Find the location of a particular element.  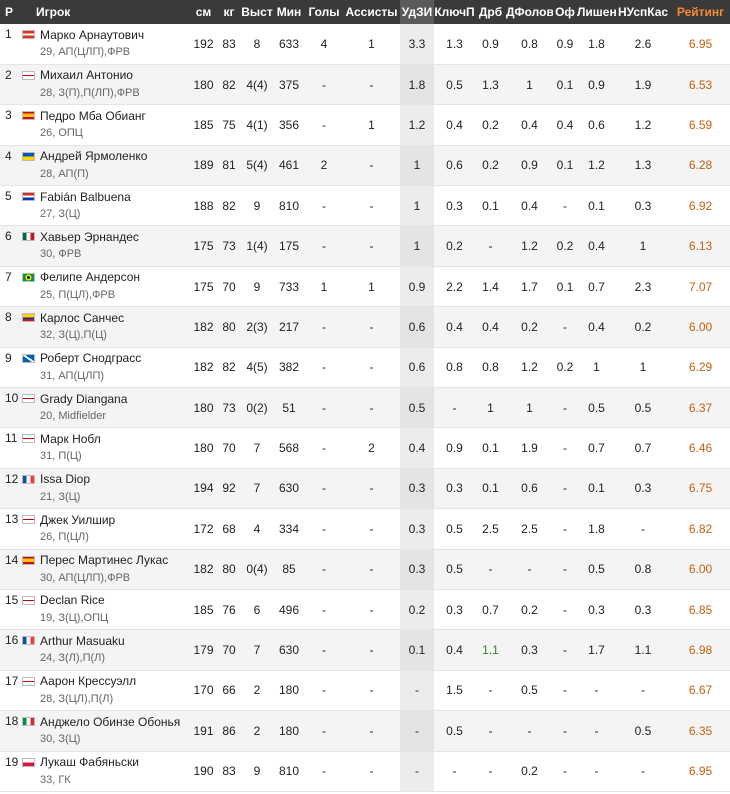

cell-dispossessed: 0.7 is located at coordinates (596, 287).